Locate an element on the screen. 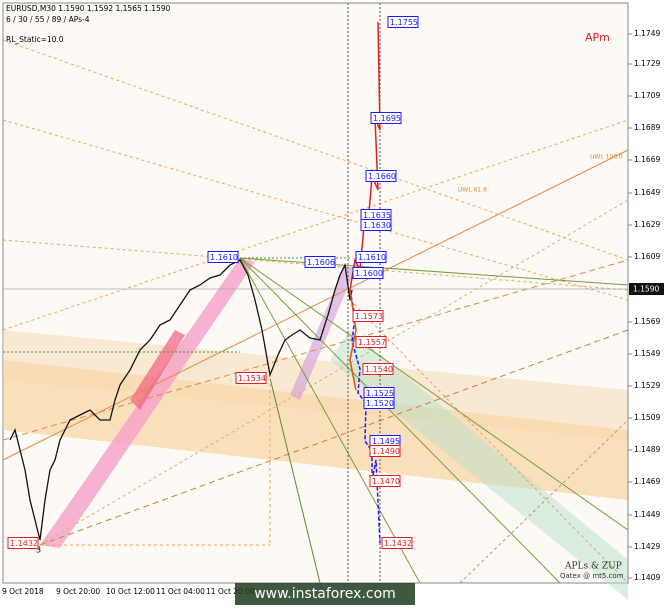  tag-text: 1.1520 is located at coordinates (380, 403).